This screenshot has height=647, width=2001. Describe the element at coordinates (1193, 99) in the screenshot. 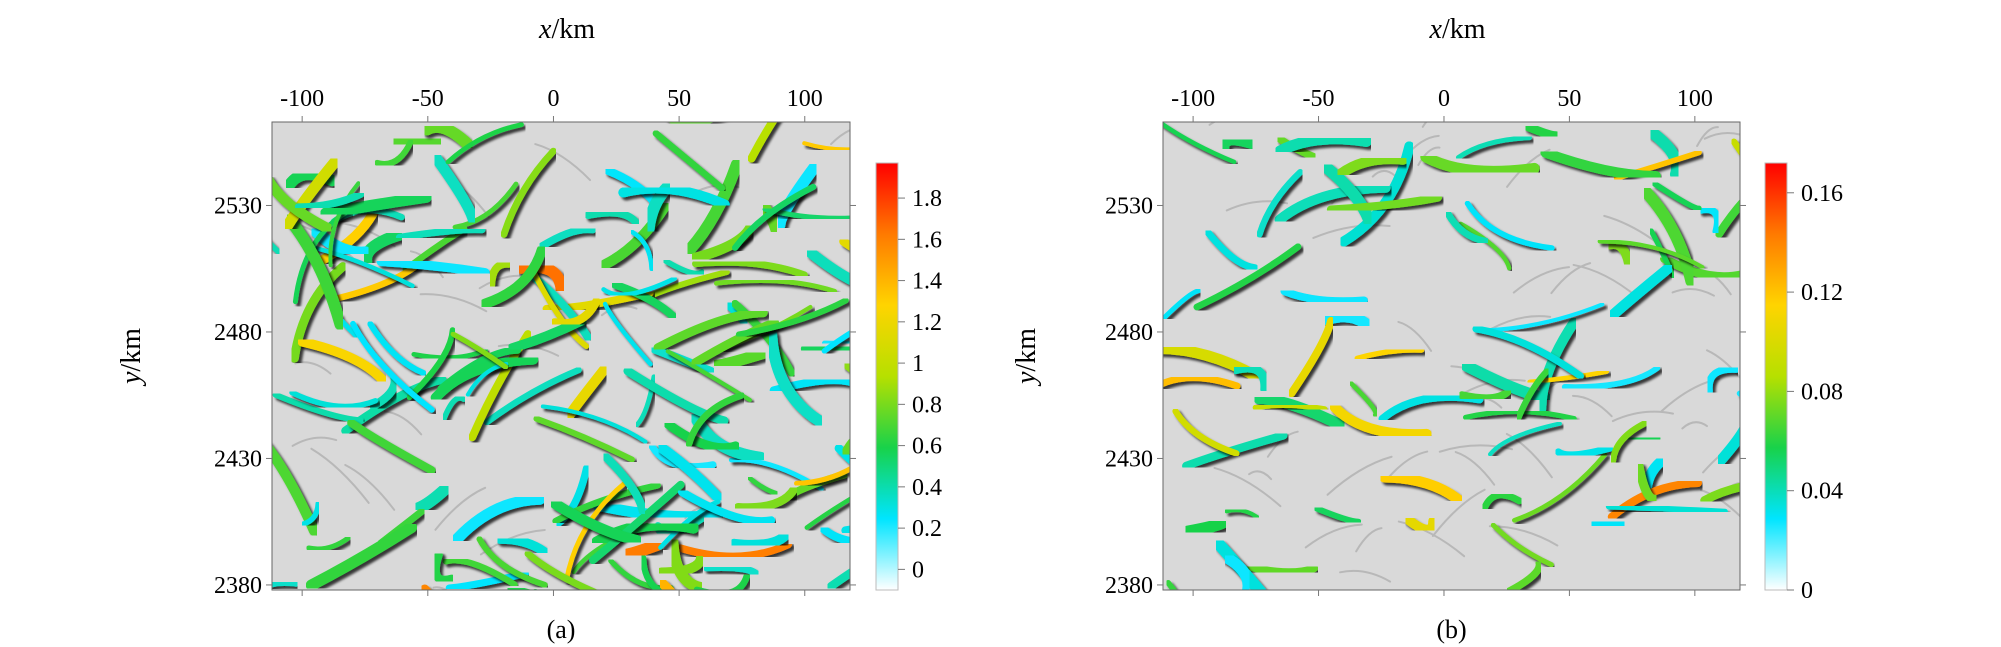

I see `x-tick-label: -100` at that location.